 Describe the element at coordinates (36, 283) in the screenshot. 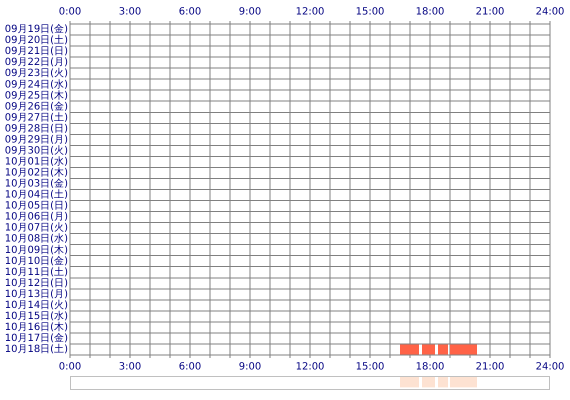

I see `y-tick-label: 10月12日(日)` at that location.